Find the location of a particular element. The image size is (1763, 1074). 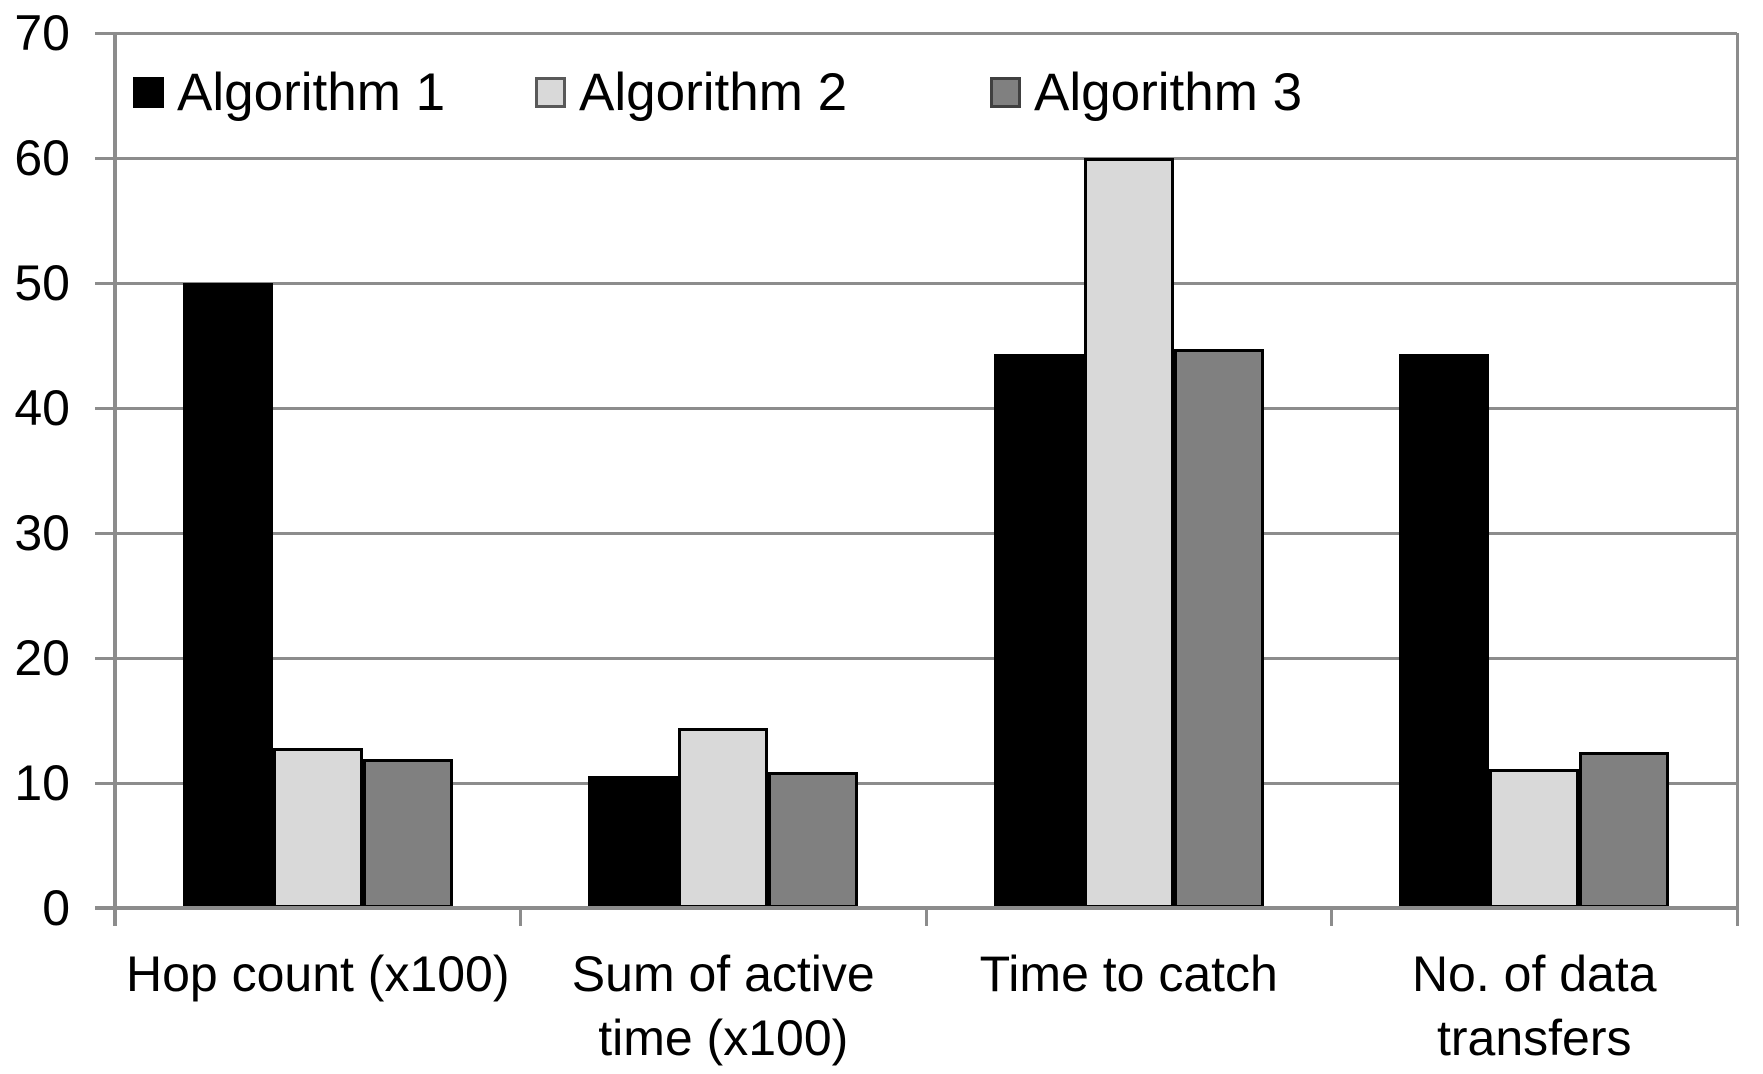

legend-swatch-algorithm-2-icon is located at coordinates (550, 92).